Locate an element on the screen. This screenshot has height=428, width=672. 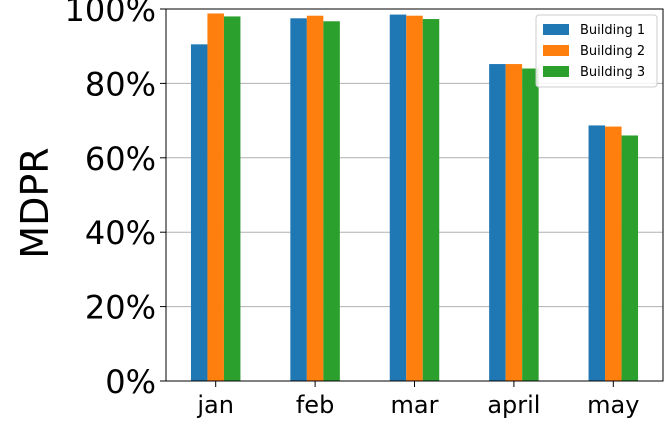
legend: Building 1 Building 2 Building 3 is located at coordinates (596, 51).